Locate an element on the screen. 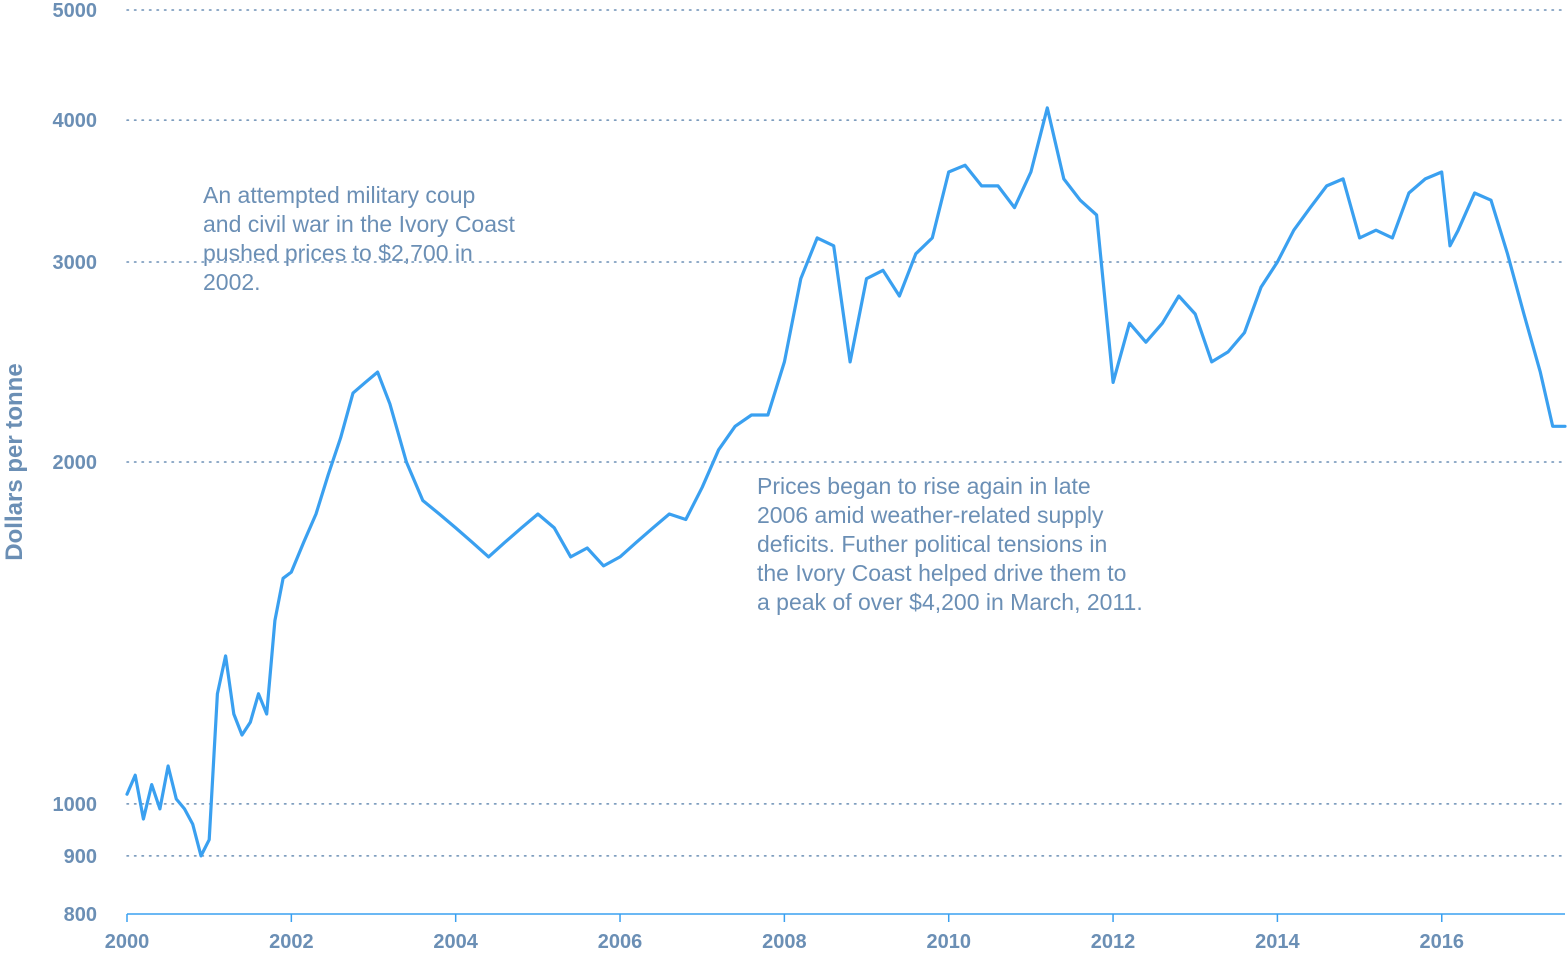 The height and width of the screenshot is (953, 1567). y-tick-label-2000: 2000 is located at coordinates (75, 463).